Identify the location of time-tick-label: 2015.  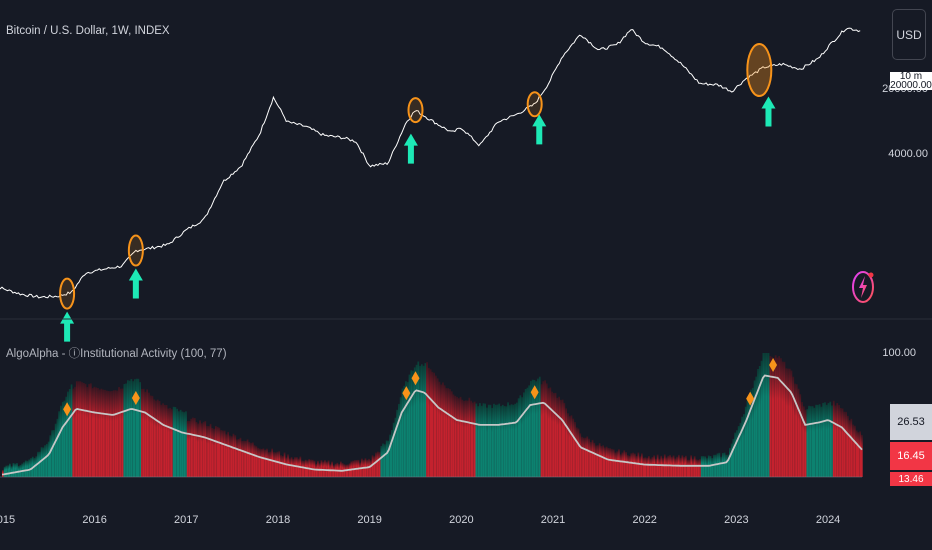
(7, 520).